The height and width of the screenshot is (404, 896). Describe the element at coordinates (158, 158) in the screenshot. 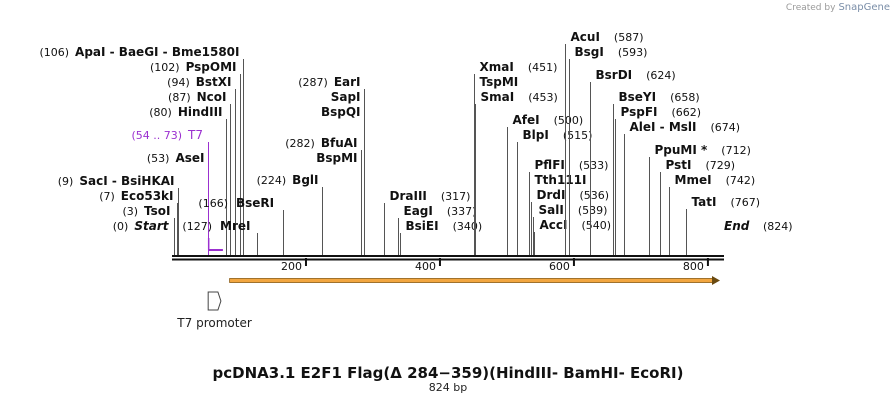

I see `site-position: (53)` at that location.